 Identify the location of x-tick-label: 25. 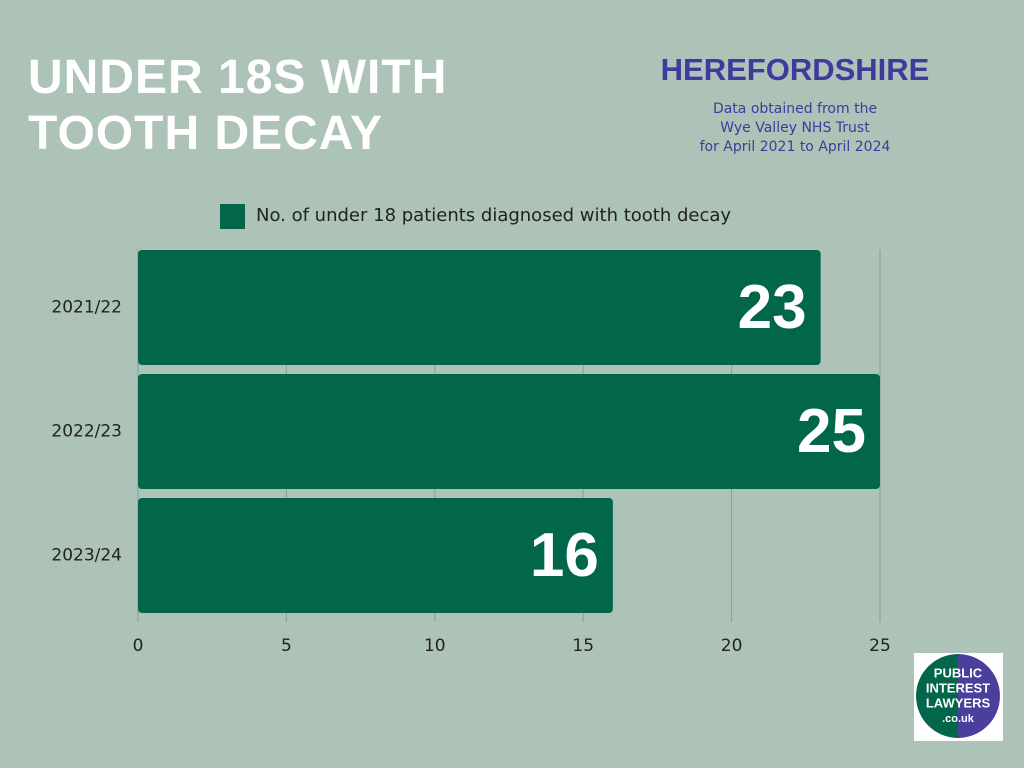
(880, 646).